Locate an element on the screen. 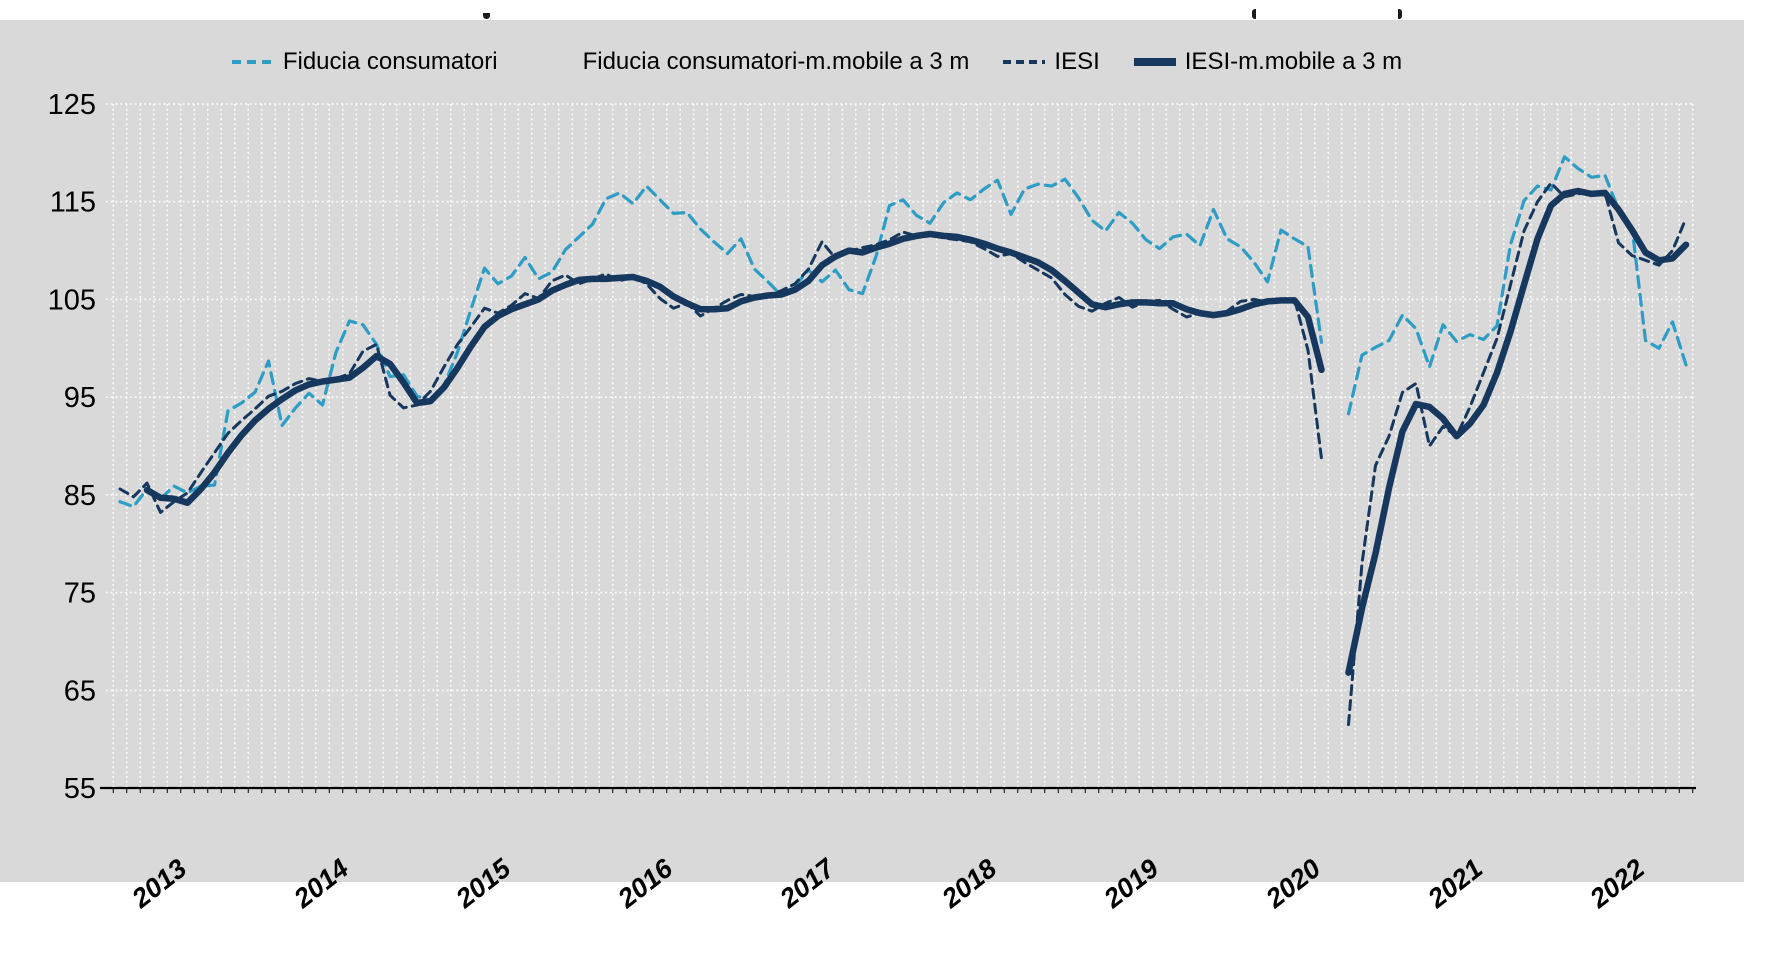  legend-item-fiducia: Fiducia consumatori is located at coordinates (364, 62).